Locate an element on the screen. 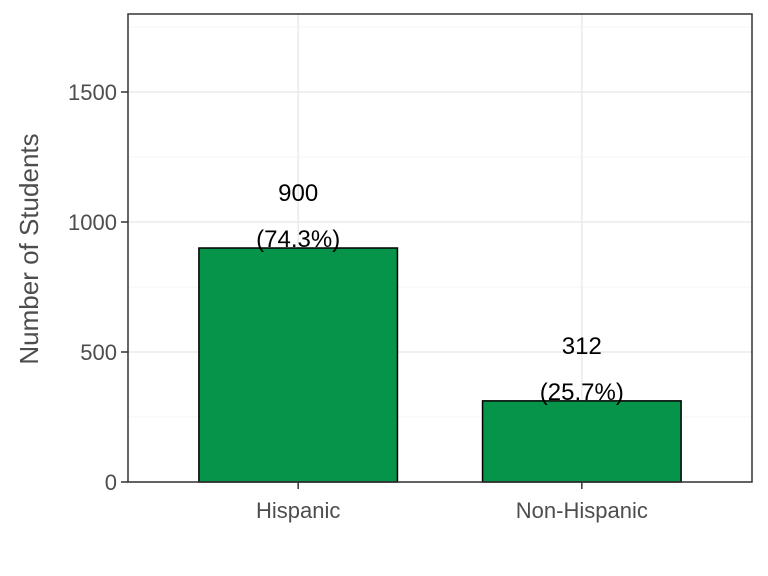 This screenshot has height=576, width=768. x-axis-ticks: Hispanic Non-Hispanic is located at coordinates (452, 502).